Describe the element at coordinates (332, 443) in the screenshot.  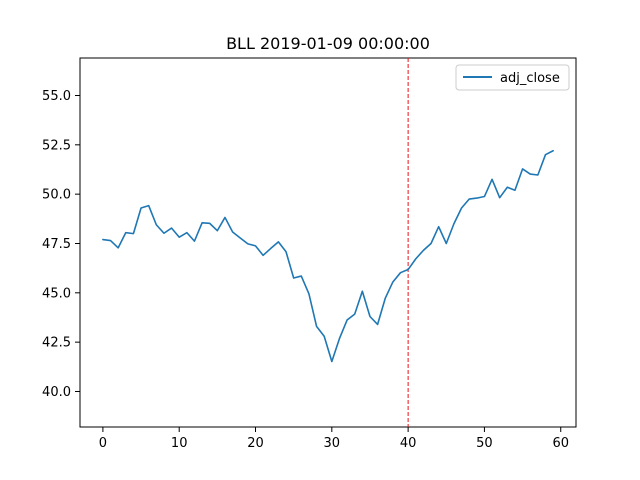
I see `x-tick-label: 30` at that location.